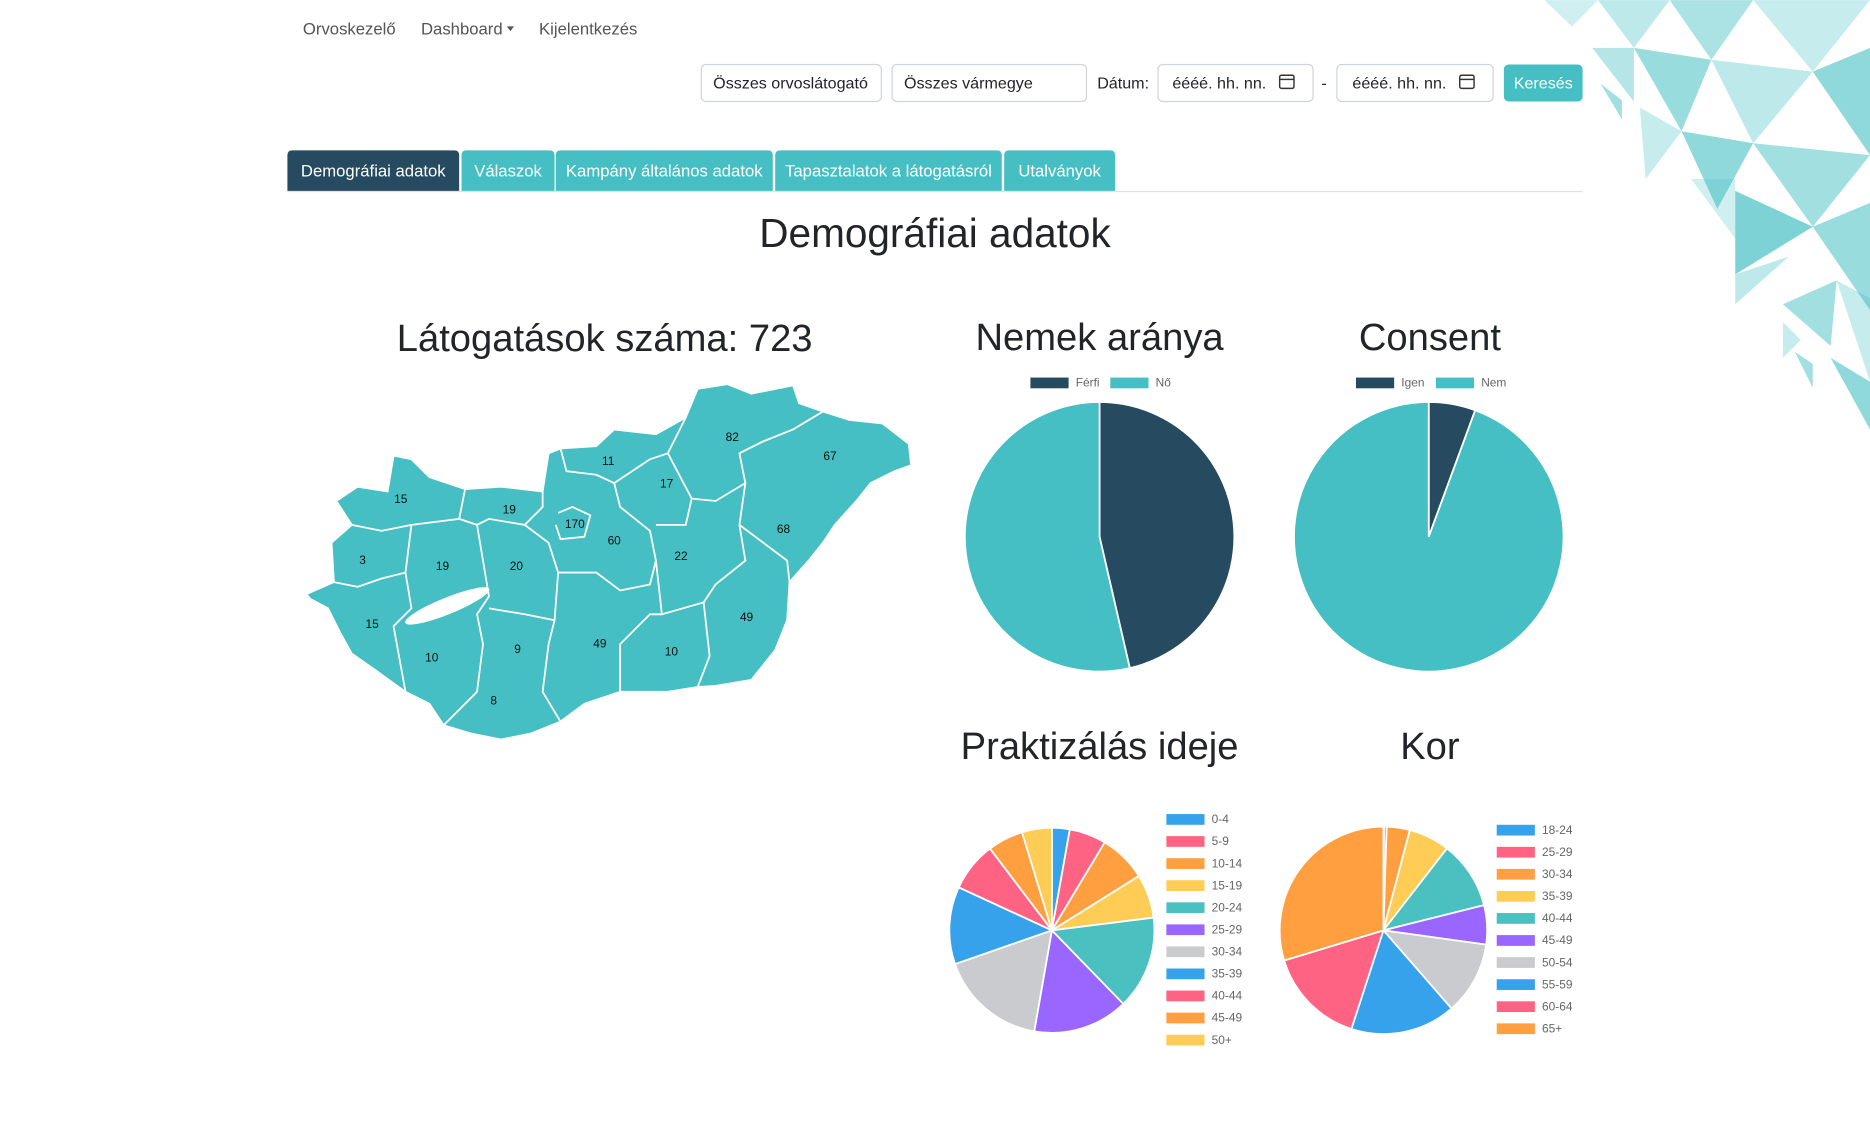 The image size is (1870, 1132). I want to click on legend-label: 65+, so click(1552, 1028).